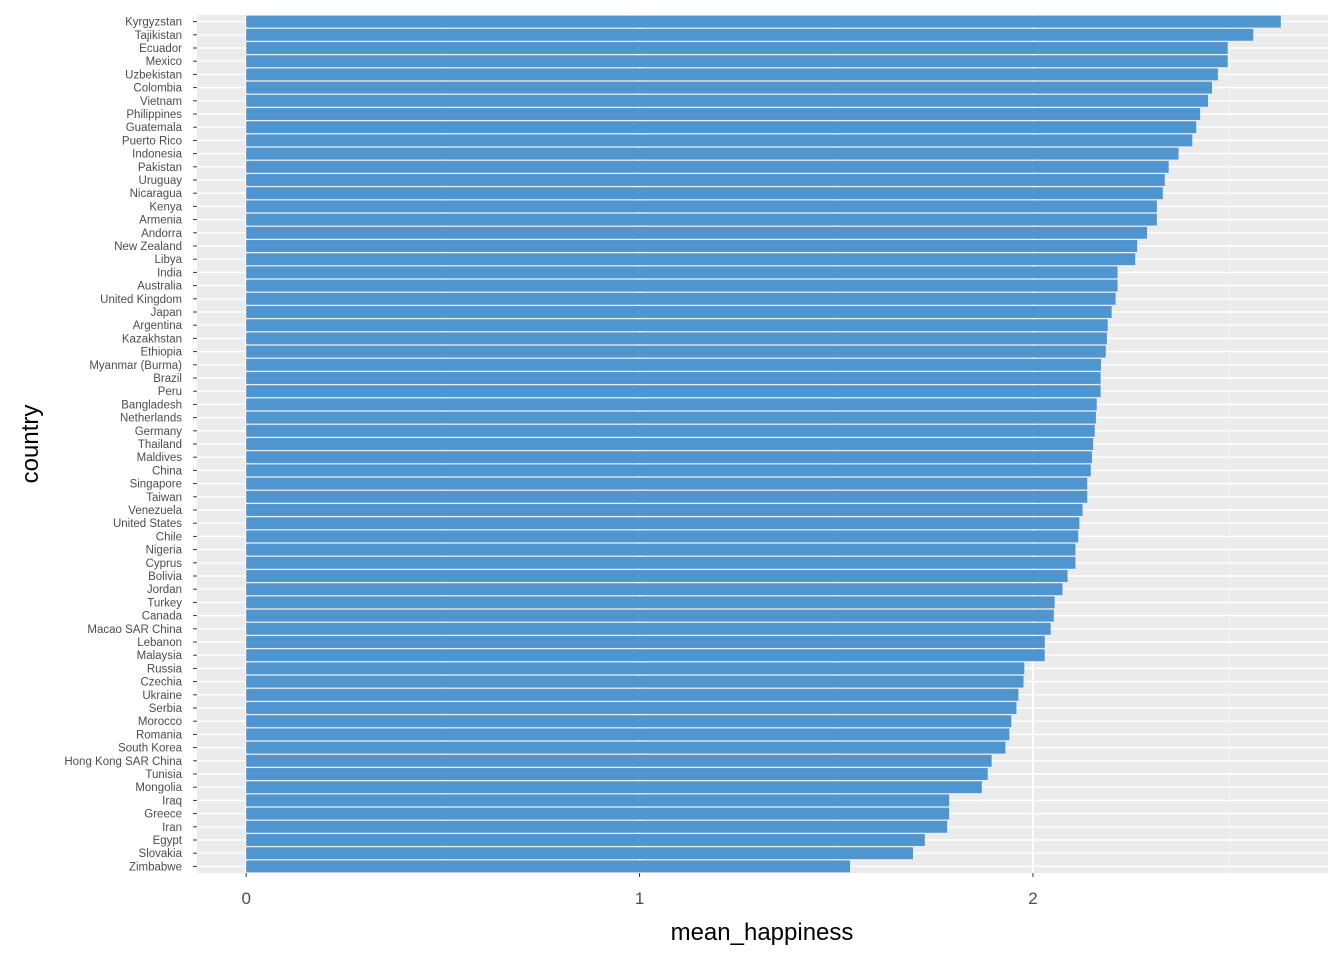 The image size is (1344, 960). I want to click on x-tick-label: 1, so click(639, 898).